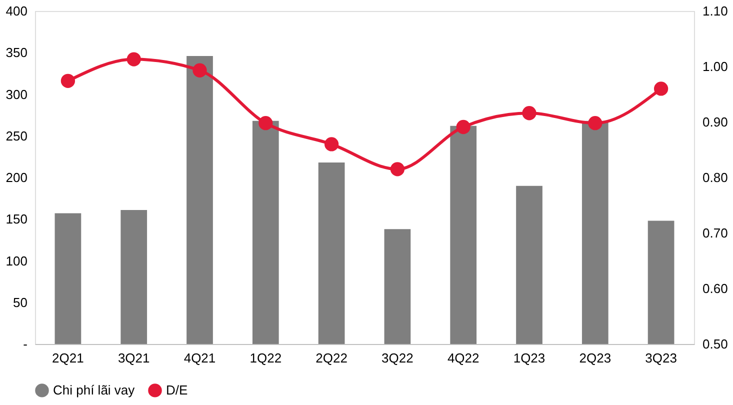  What do you see at coordinates (266, 358) in the screenshot?
I see `x-tick-label: 1Q22` at bounding box center [266, 358].